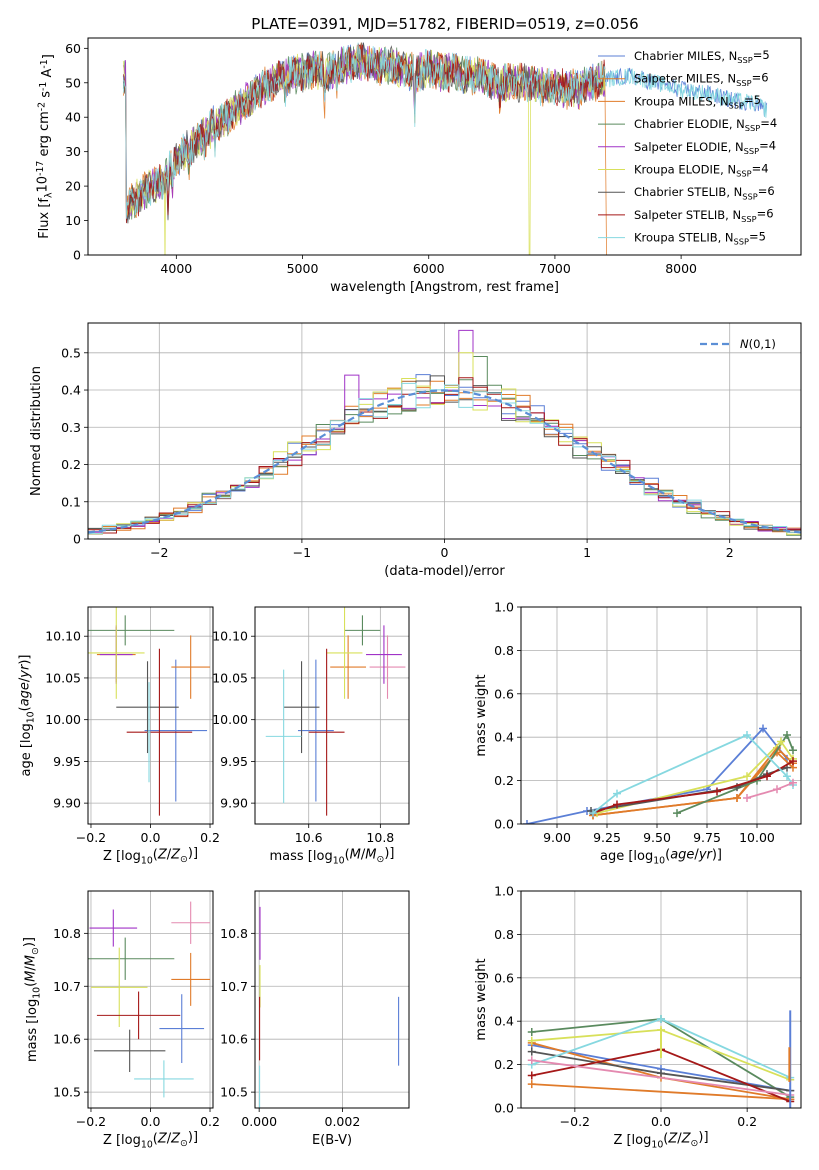 This screenshot has height=1170, width=819. Describe the element at coordinates (702, 56) in the screenshot. I see `legend-label: Chabrier MILES, NSSP=5` at that location.